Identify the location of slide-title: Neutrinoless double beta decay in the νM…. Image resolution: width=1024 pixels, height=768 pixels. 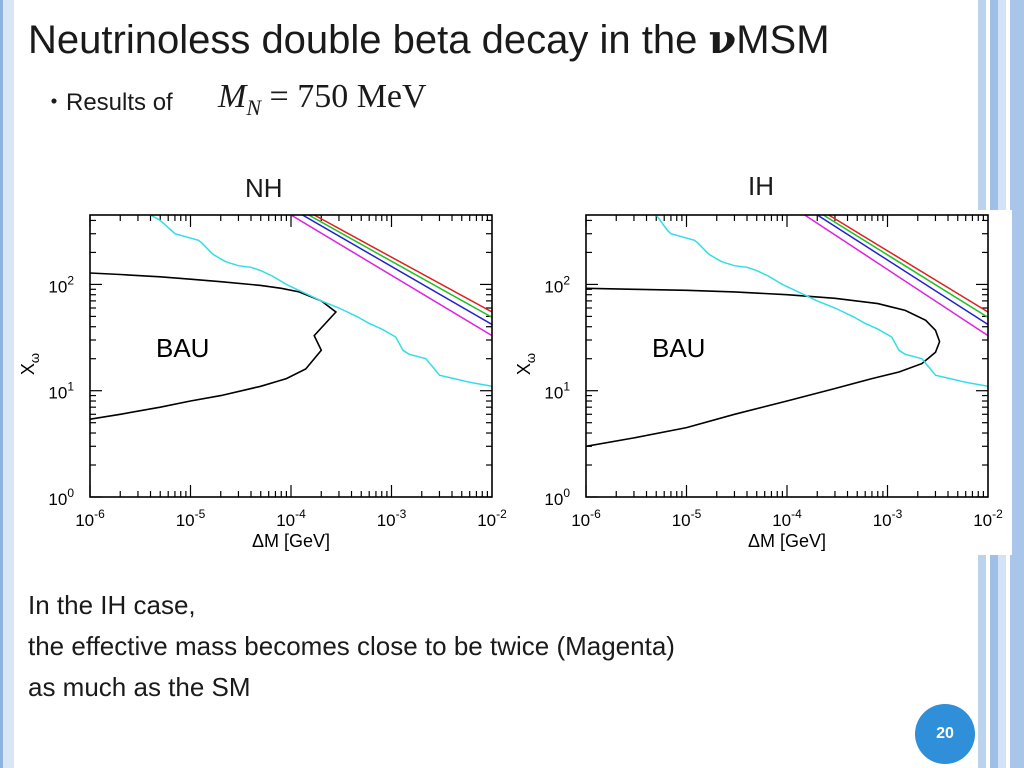
(429, 39).